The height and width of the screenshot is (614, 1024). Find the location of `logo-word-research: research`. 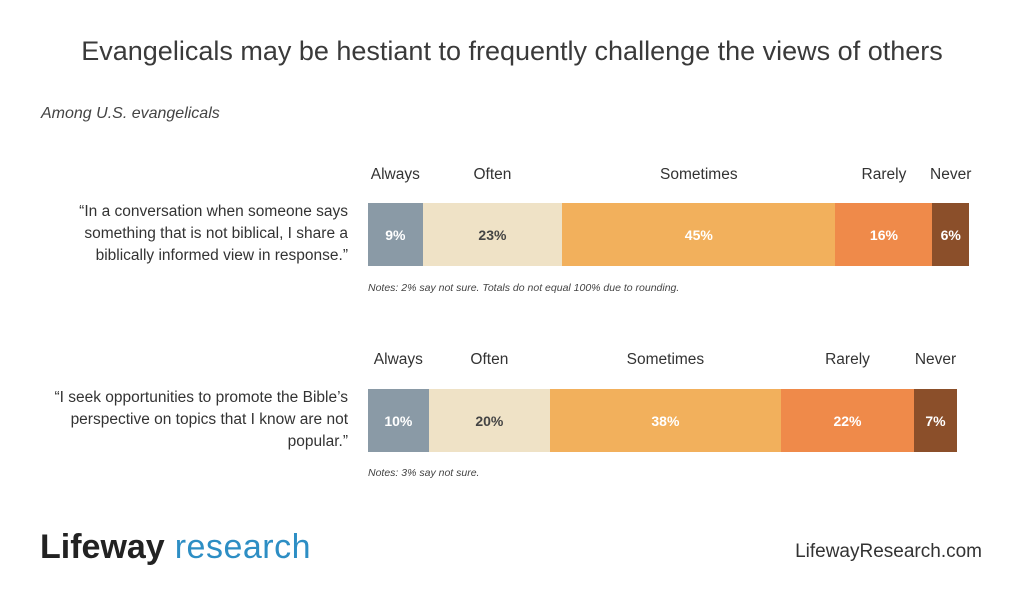

logo-word-research: research is located at coordinates (242, 547).